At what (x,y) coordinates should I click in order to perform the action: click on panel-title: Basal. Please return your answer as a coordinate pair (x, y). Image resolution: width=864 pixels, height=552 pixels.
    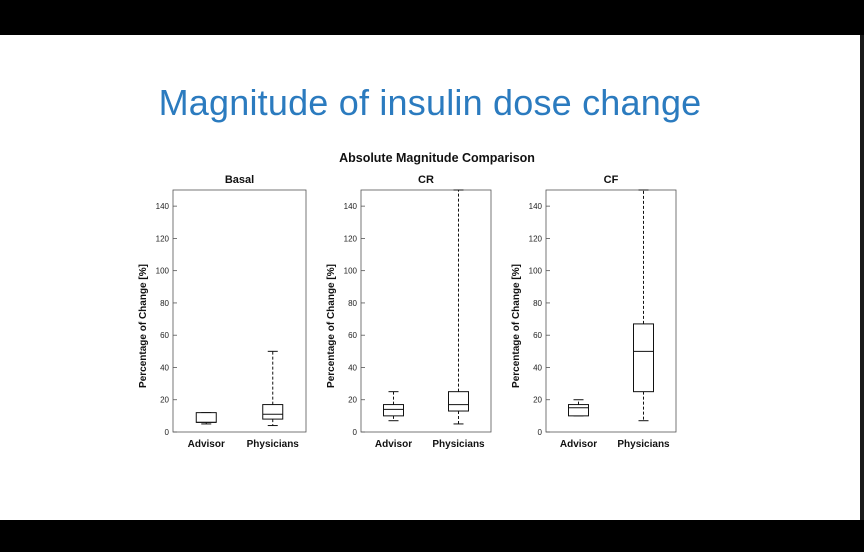
    Looking at the image, I should click on (239, 180).